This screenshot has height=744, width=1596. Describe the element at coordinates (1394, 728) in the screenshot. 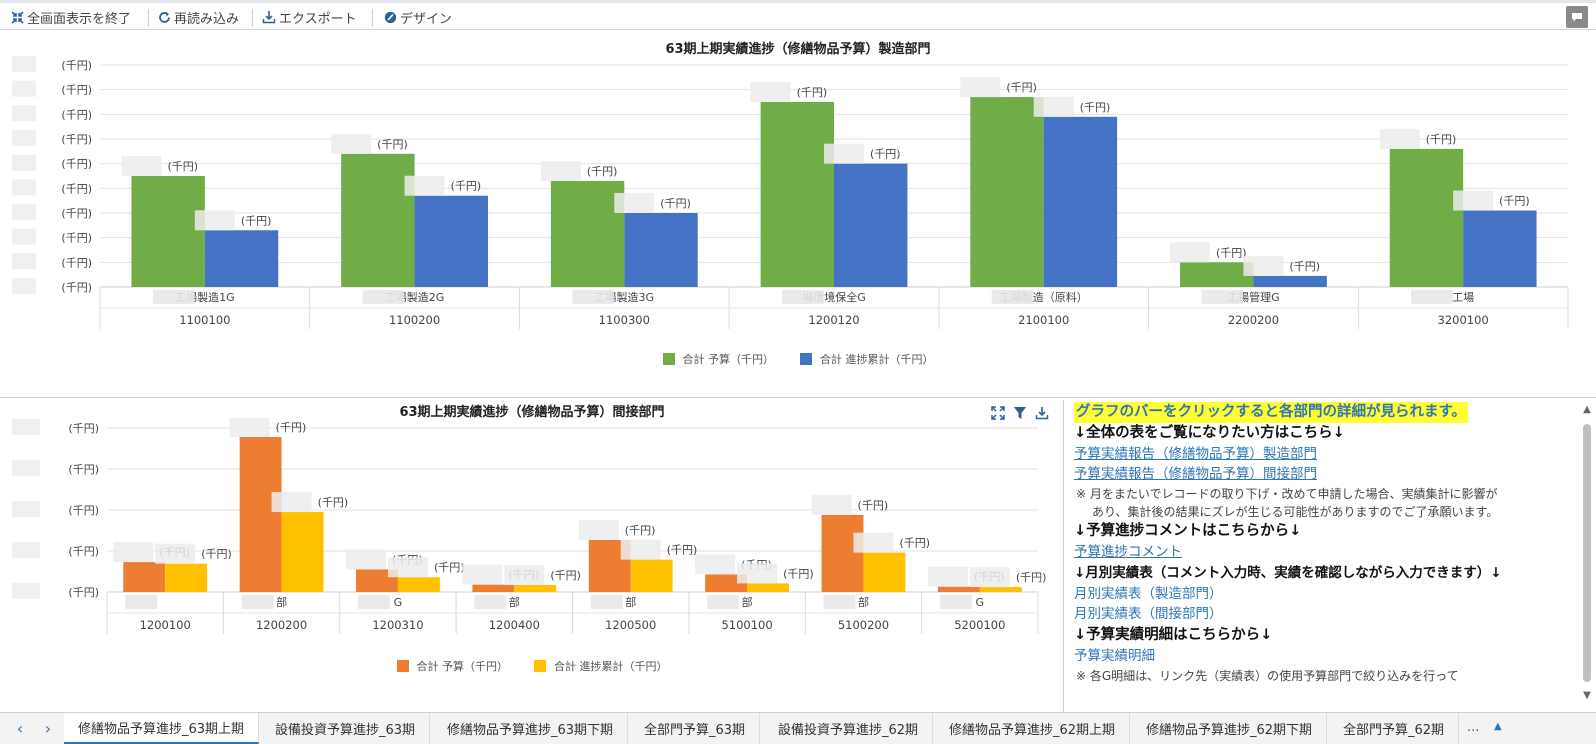

I see `tab-62-all: 全部門予算_62期` at that location.